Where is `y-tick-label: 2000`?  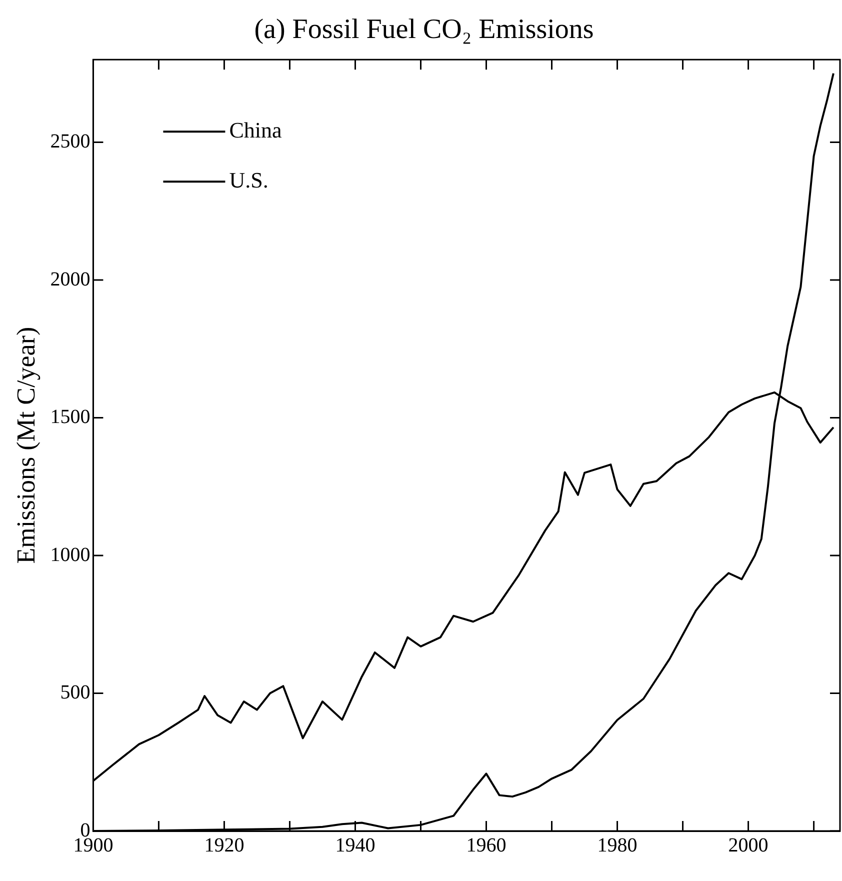
y-tick-label: 2000 is located at coordinates (70, 279).